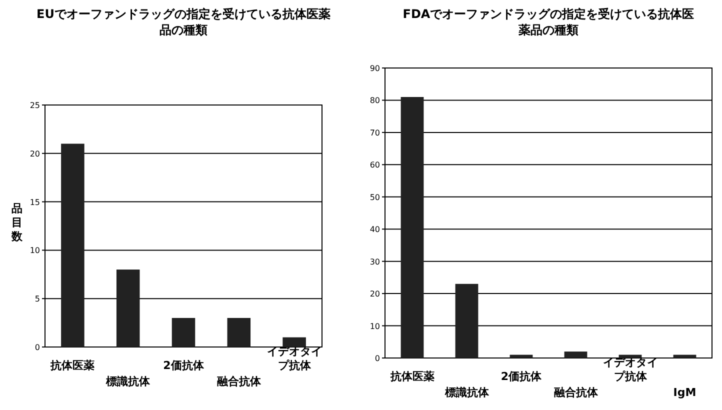 This screenshot has height=410, width=722. I want to click on y-tick-label: 90, so click(375, 68).